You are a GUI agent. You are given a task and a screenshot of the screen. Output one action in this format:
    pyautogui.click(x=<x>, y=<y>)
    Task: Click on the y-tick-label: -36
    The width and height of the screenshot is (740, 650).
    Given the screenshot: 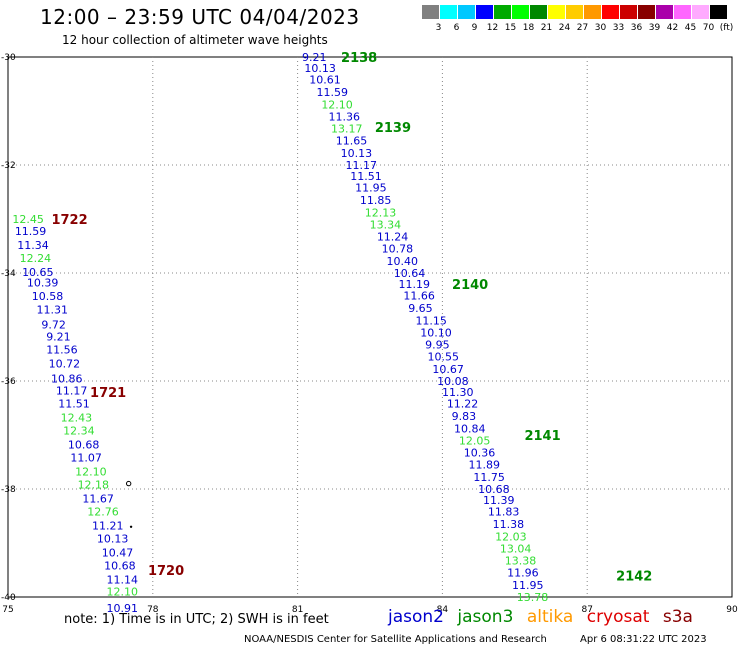 What is the action you would take?
    pyautogui.click(x=8, y=382)
    